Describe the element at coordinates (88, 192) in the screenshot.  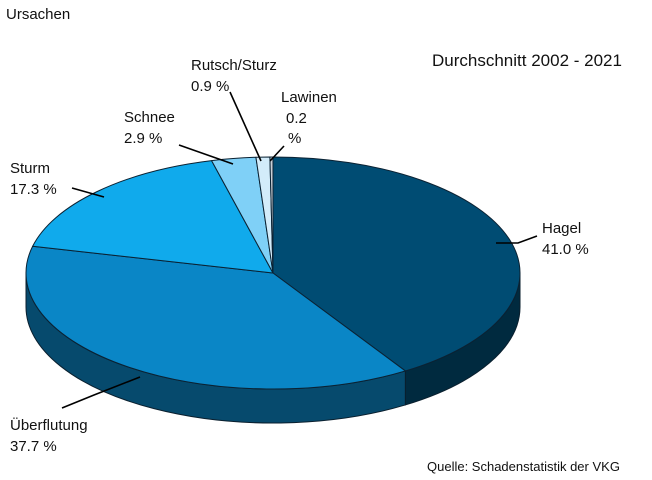
I see `leader-sturm` at that location.